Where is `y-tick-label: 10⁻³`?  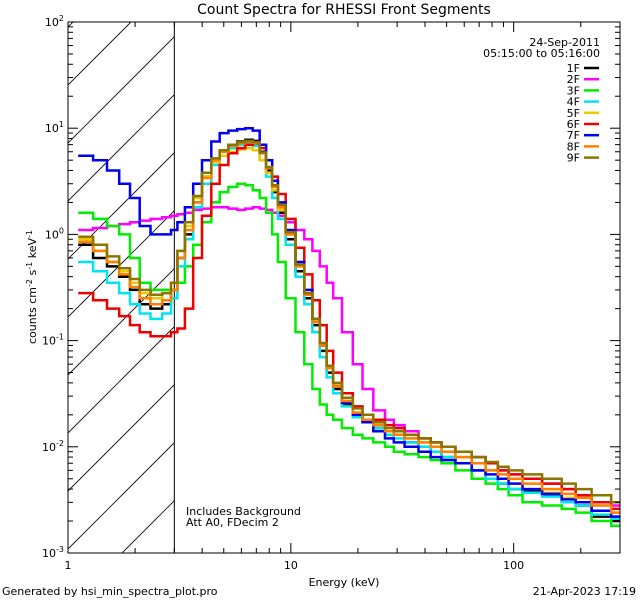
y-tick-label: 10⁻³ is located at coordinates (53, 552).